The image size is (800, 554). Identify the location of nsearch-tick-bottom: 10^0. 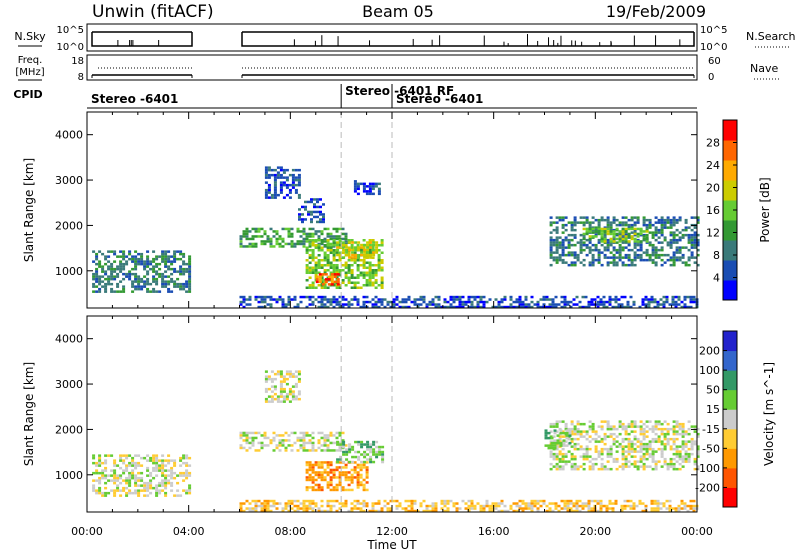
(713, 47).